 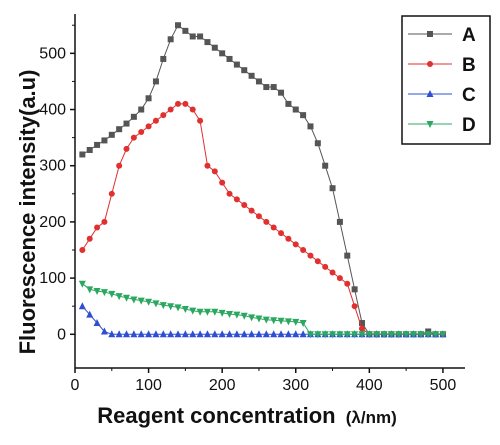 I want to click on legend-label: A, so click(x=469, y=35).